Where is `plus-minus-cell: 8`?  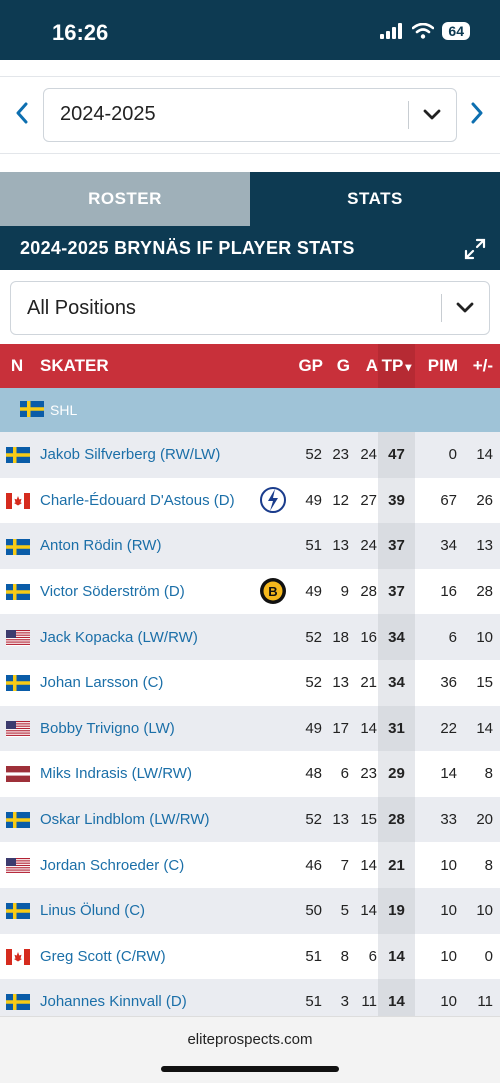
plus-minus-cell: 8 is located at coordinates (479, 865).